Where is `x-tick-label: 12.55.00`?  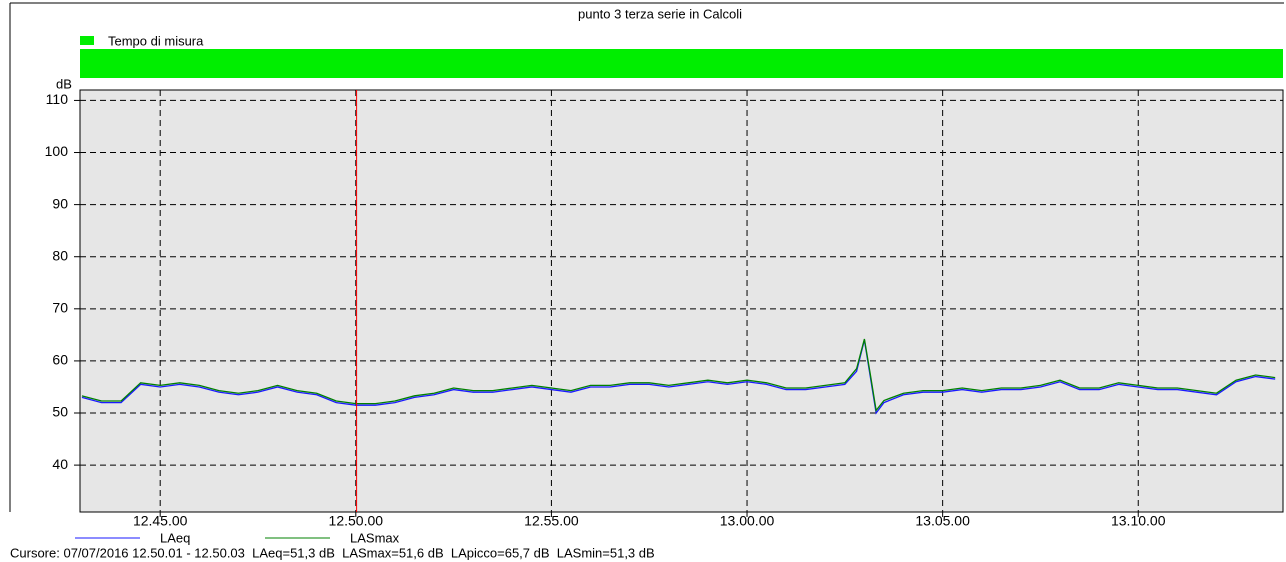 x-tick-label: 12.55.00 is located at coordinates (551, 521).